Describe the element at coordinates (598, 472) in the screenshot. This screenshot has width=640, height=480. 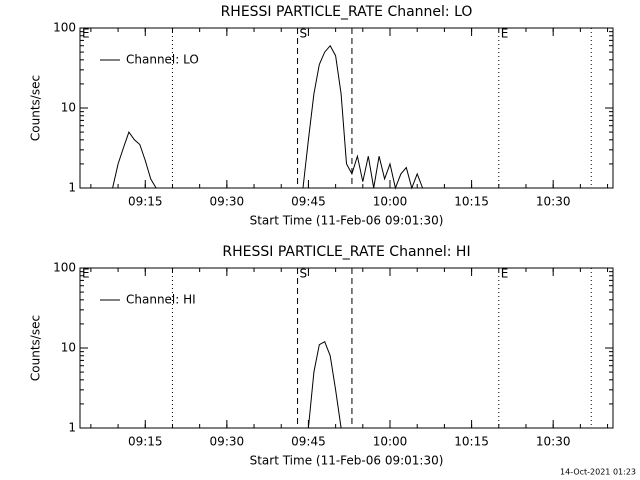
I see `footer-timestamp: 14-Oct-2021 01:23` at that location.